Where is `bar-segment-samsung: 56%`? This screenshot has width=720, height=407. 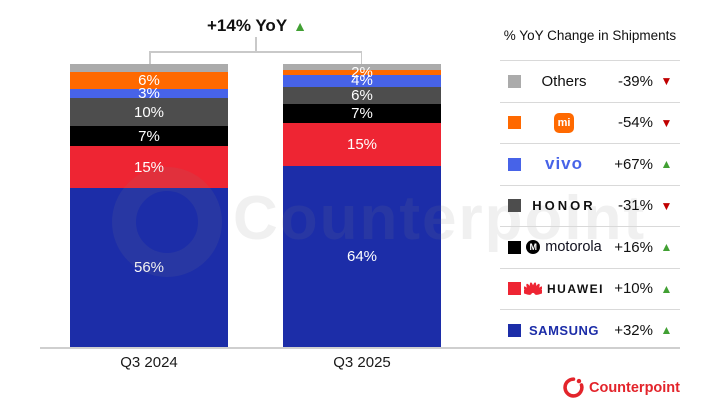
bar-segment-samsung: 56% is located at coordinates (149, 267).